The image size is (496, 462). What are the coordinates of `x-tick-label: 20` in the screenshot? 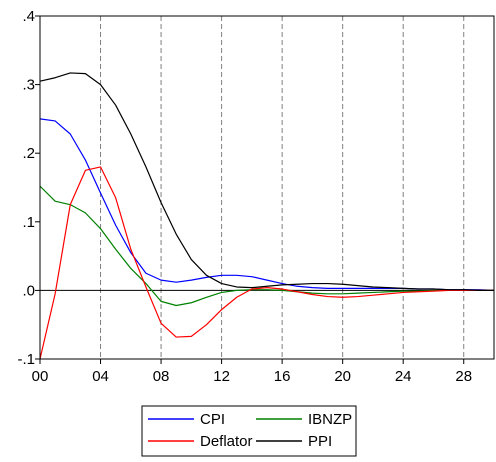 It's located at (342, 376).